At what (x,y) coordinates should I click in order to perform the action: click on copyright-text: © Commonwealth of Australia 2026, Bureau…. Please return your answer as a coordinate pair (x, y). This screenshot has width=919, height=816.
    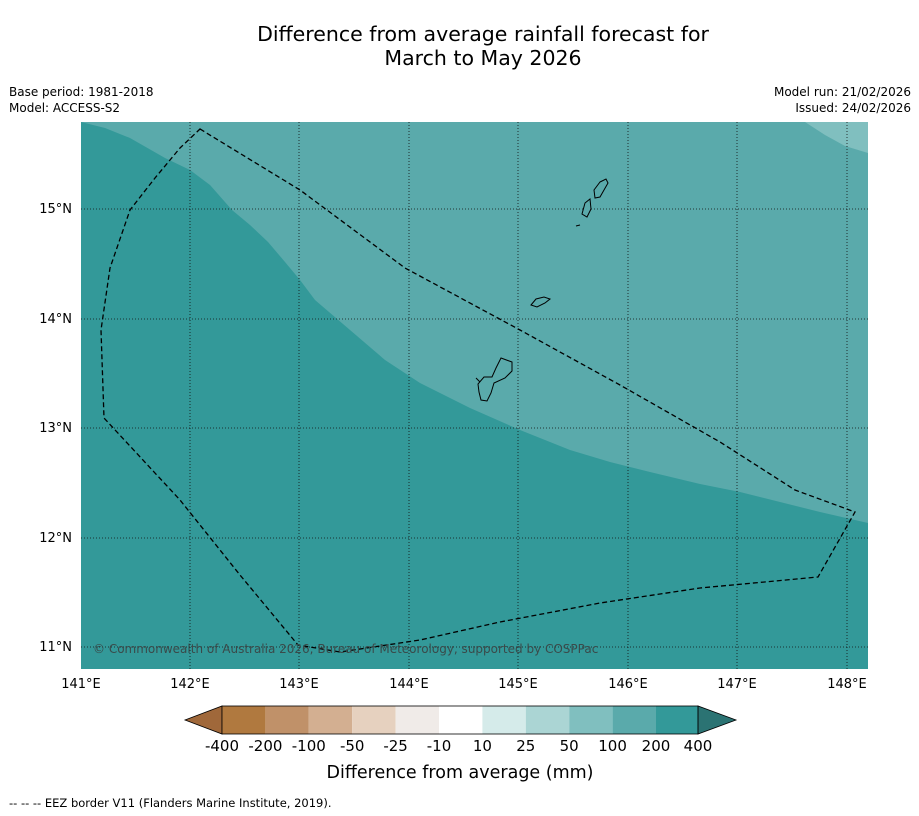
    Looking at the image, I should click on (345, 649).